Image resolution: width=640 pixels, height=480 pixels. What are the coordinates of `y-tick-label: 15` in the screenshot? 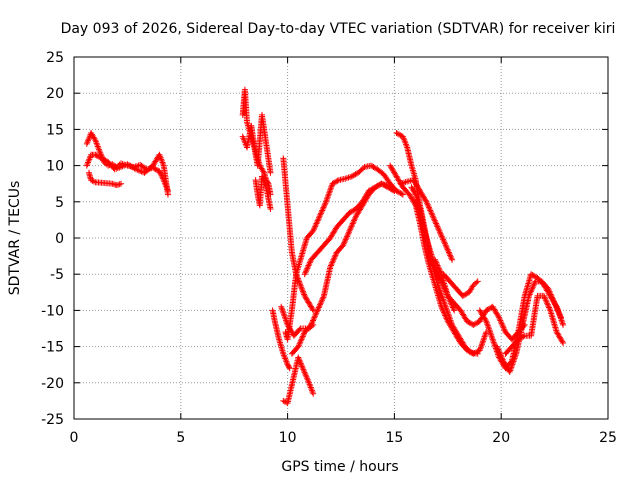 It's located at (55, 130).